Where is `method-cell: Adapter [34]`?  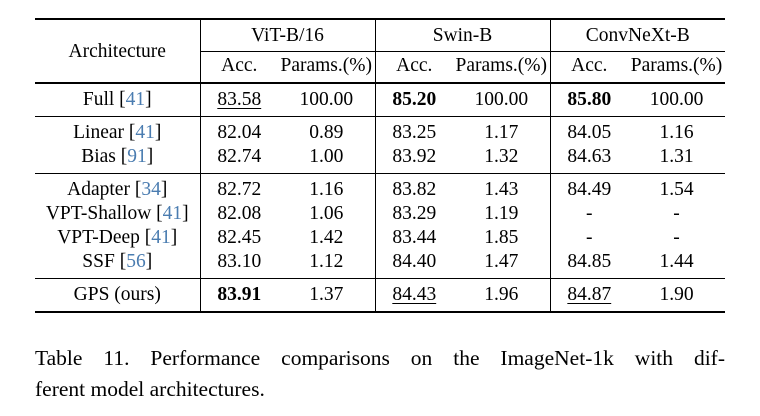 method-cell: Adapter [34] is located at coordinates (117, 187).